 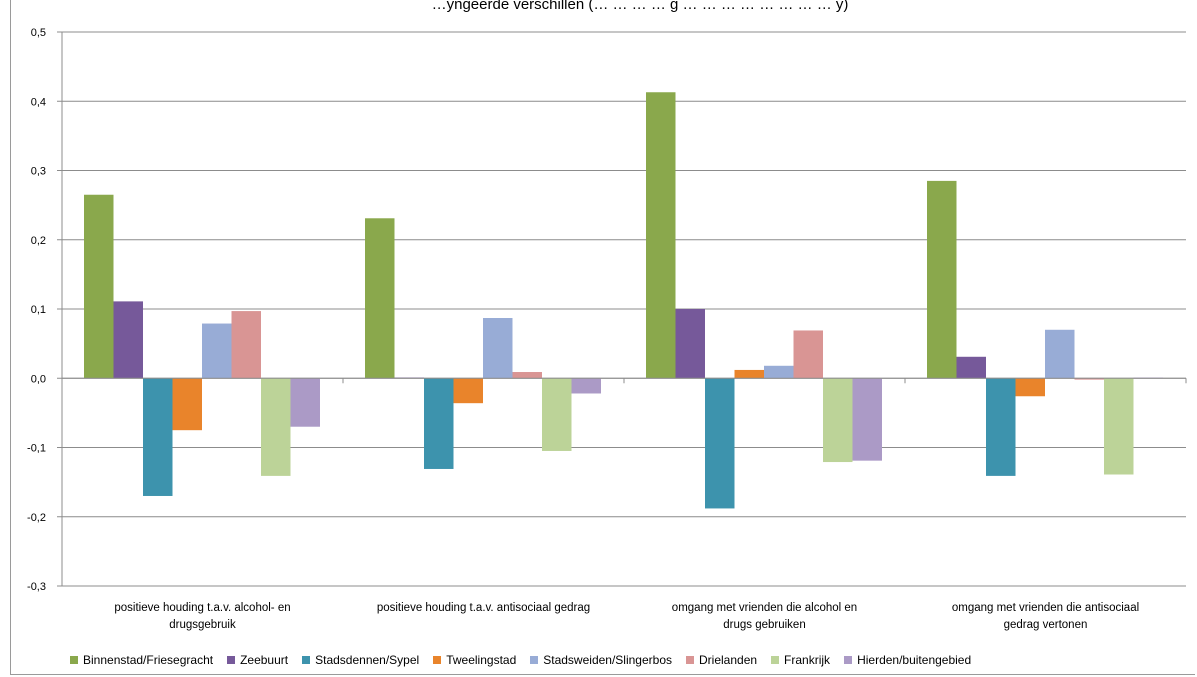 What do you see at coordinates (264, 660) in the screenshot?
I see `legend-label: Zeebuurt` at bounding box center [264, 660].